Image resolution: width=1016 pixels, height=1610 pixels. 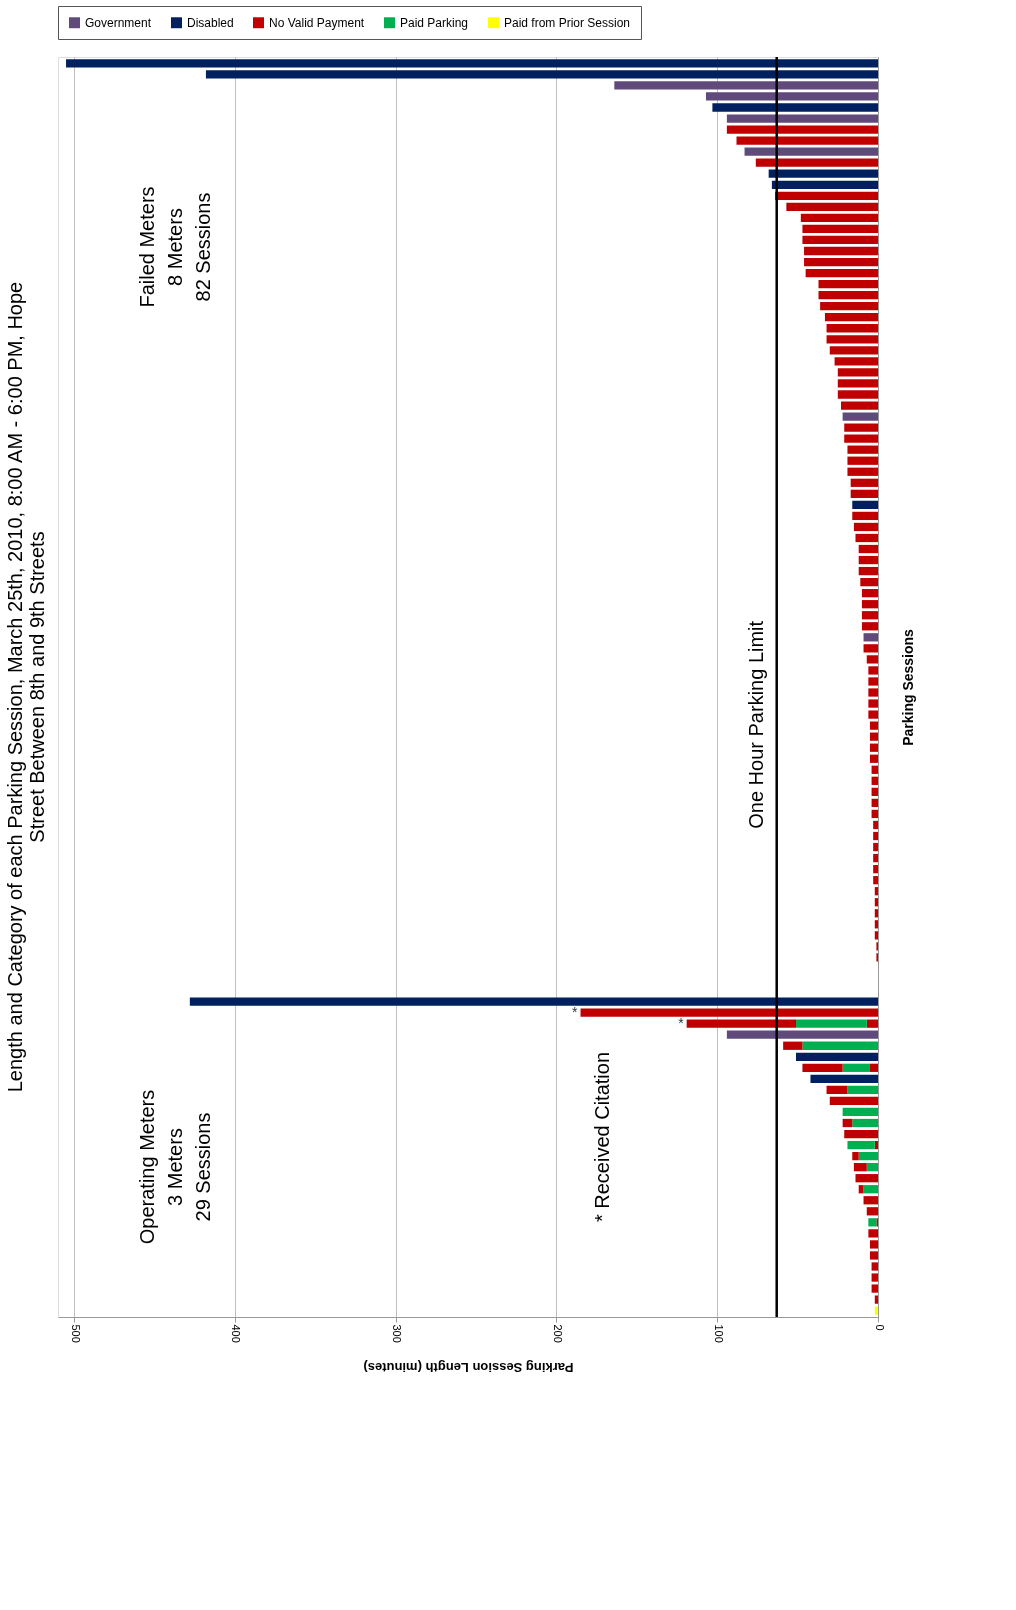 I want to click on x-axis-title: Parking Session Length (minutes), so click(x=468, y=1367).